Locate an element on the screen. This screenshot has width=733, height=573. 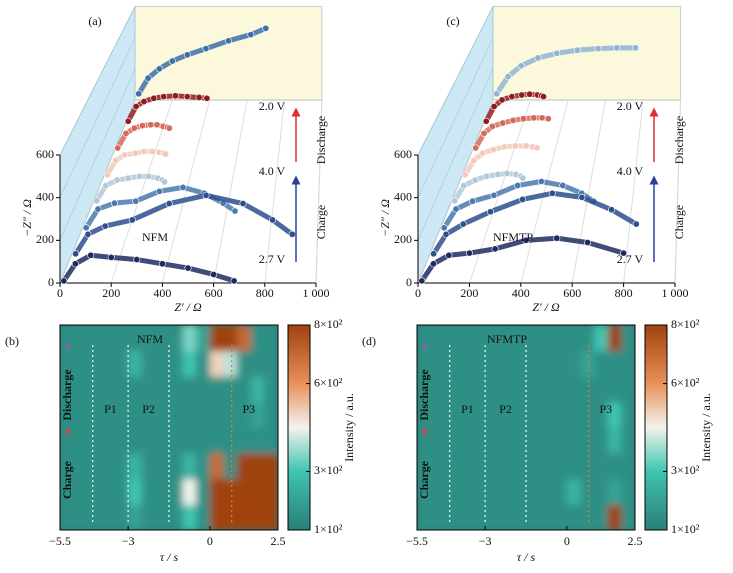
plot-frame is located at coordinates (526, 427).